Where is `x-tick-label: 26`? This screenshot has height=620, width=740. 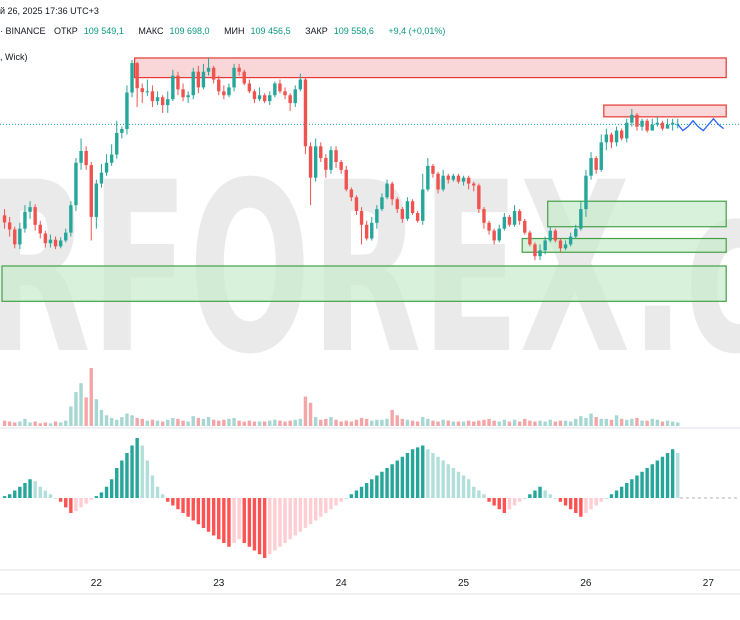
x-tick-label: 26 is located at coordinates (586, 583).